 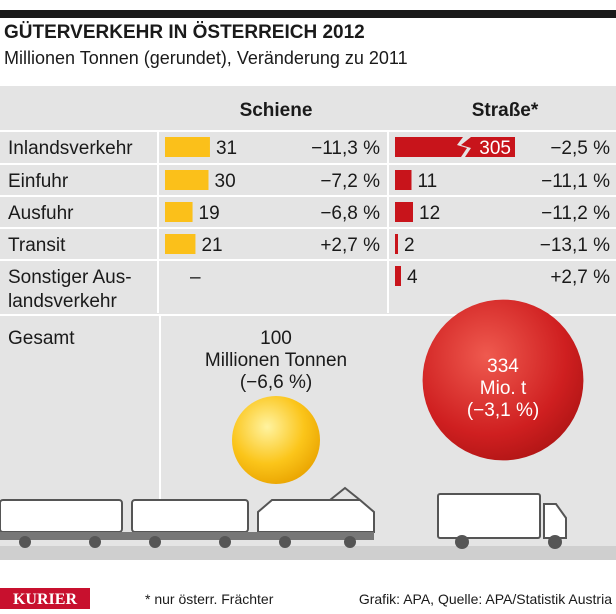 I want to click on logo-box, so click(x=45, y=598).